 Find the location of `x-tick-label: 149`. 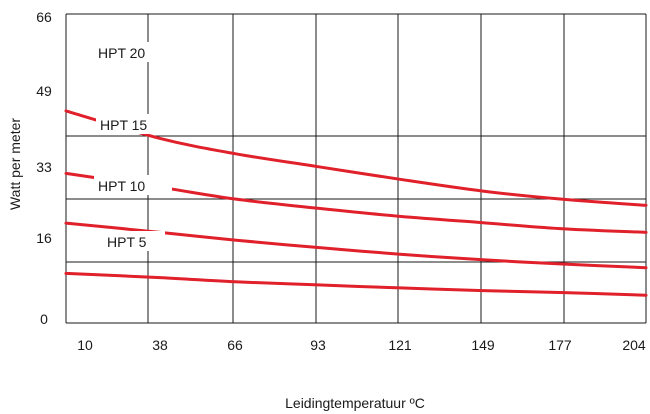

x-tick-label: 149 is located at coordinates (483, 345).